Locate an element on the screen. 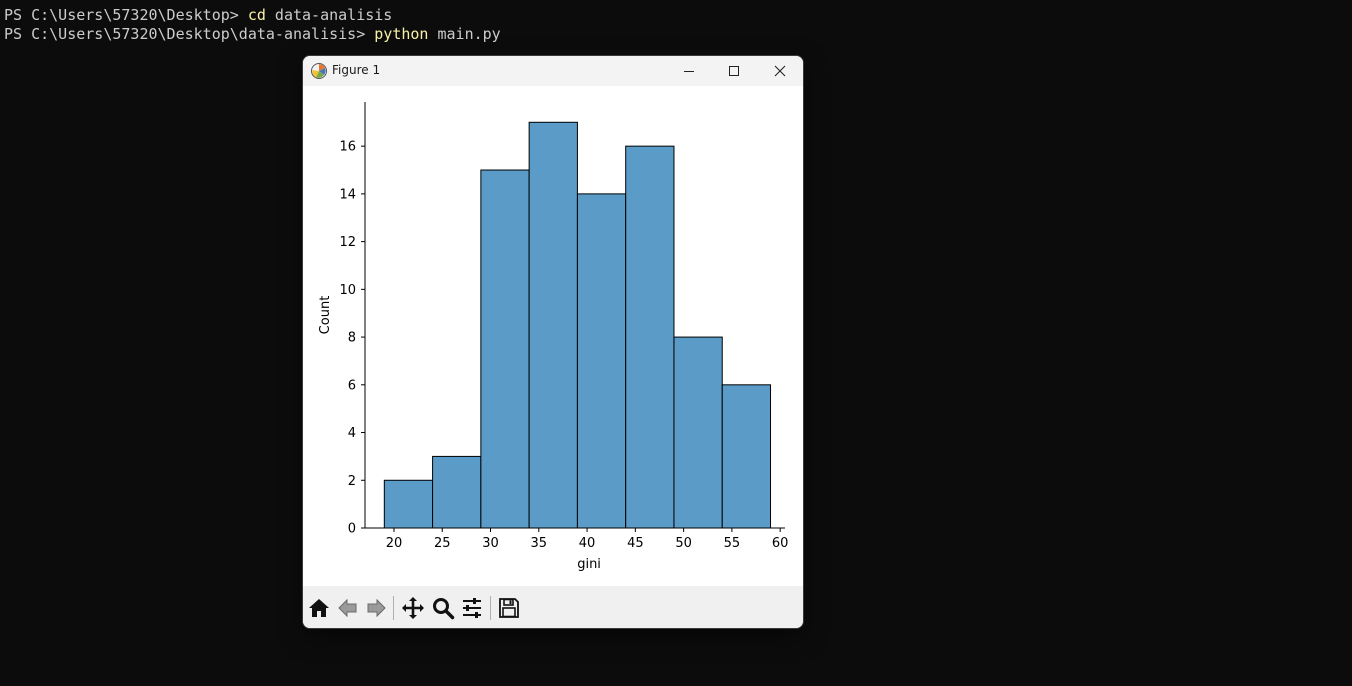  forward-icon is located at coordinates (376, 608).